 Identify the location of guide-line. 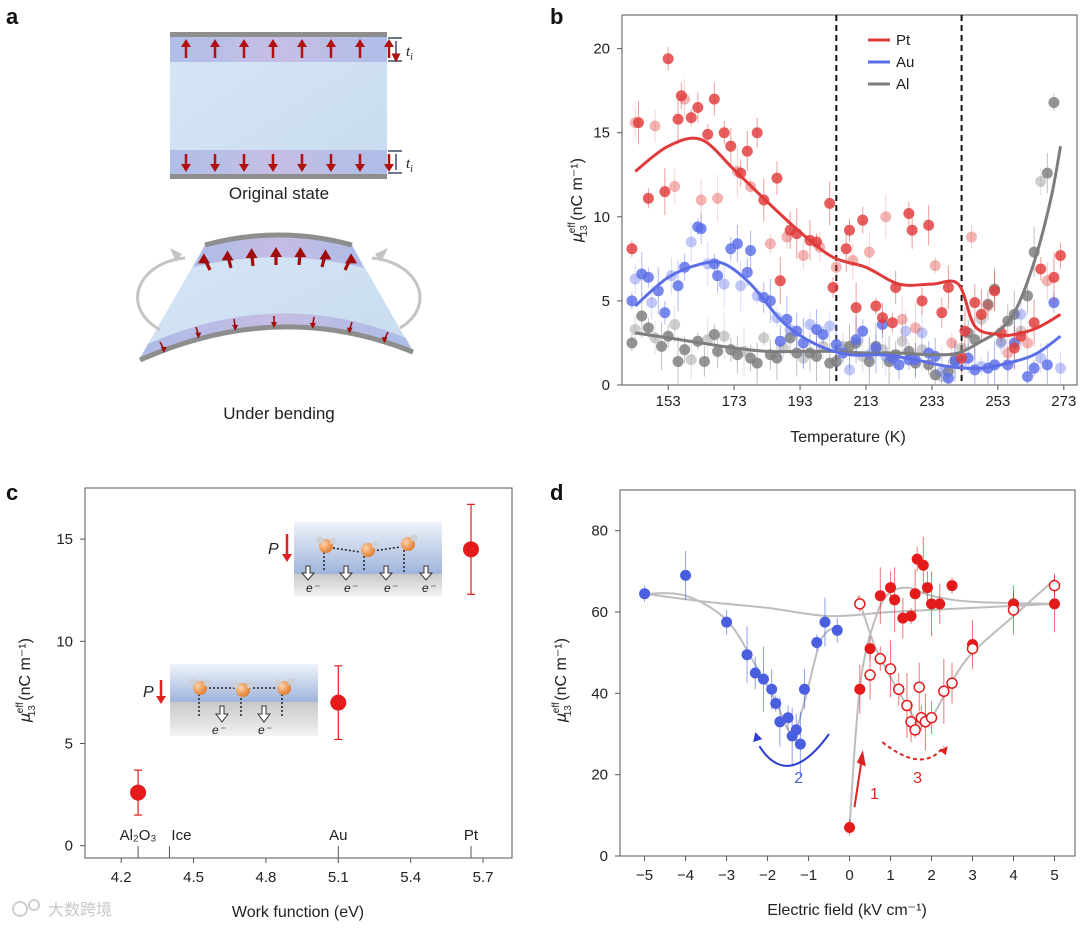
(956, 652).